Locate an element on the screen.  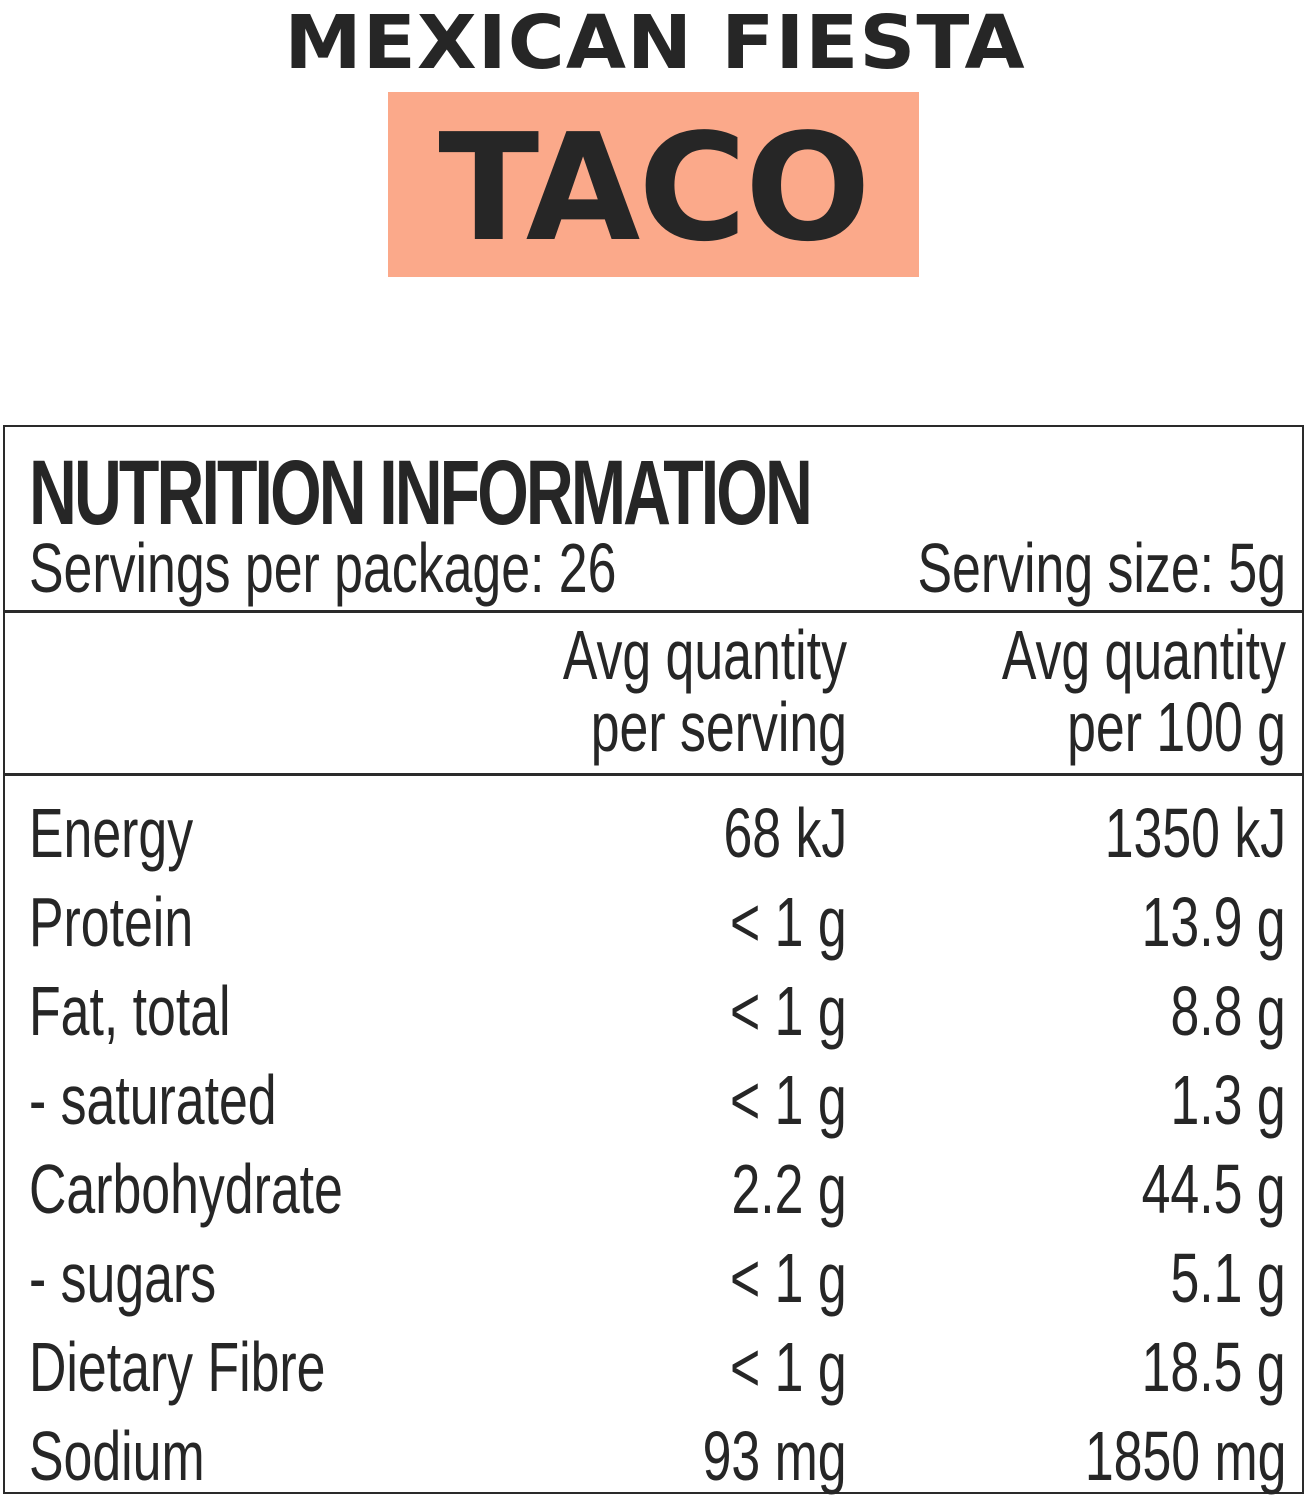
per-100g-value: 1350 kJ is located at coordinates (1195, 833).